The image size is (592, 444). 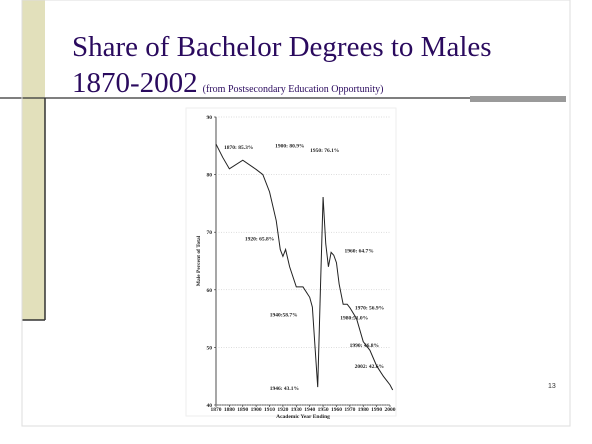 I want to click on x-tick-label: 1970, so click(x=349, y=410).